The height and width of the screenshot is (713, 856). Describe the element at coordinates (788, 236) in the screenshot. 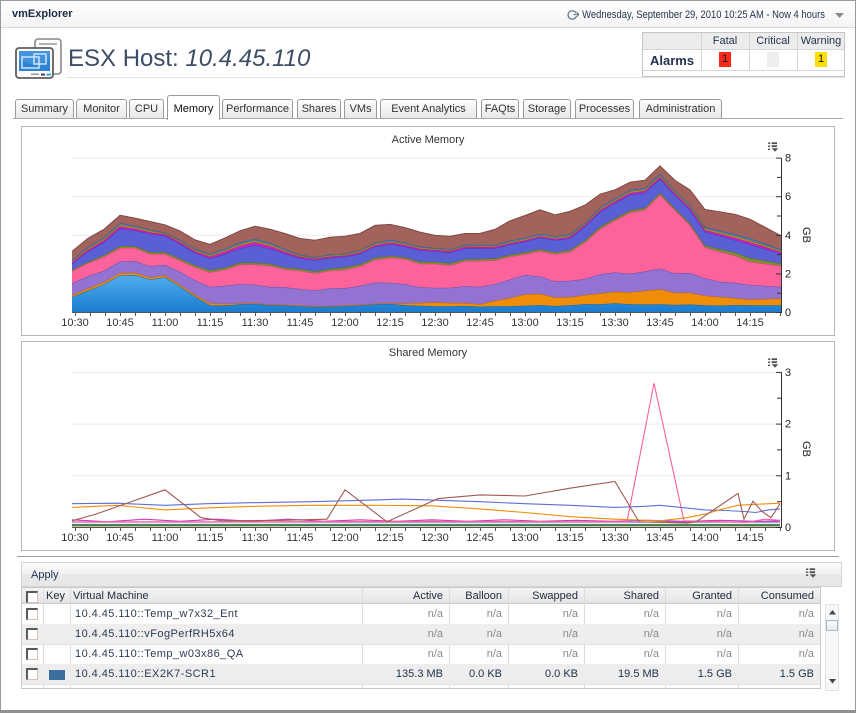

I see `svg-text: 4` at that location.